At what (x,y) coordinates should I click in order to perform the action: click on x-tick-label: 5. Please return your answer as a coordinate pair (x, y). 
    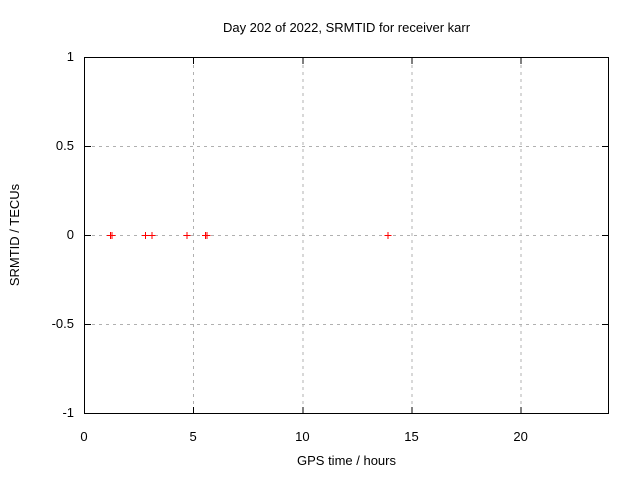
    Looking at the image, I should click on (193, 436).